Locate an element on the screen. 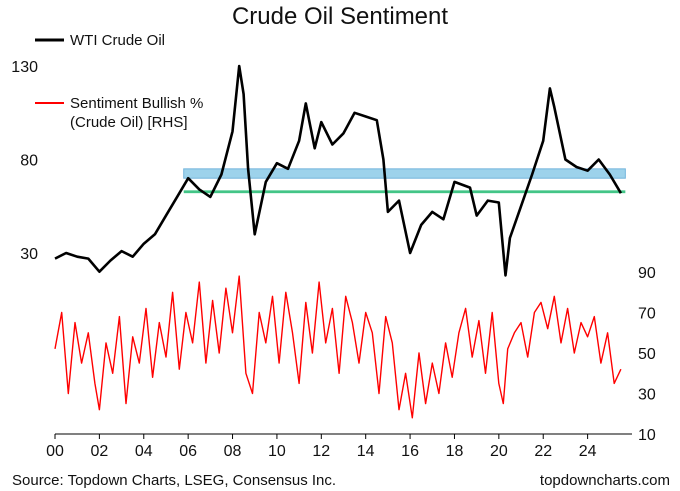  x-tick-label: 20 is located at coordinates (499, 451).